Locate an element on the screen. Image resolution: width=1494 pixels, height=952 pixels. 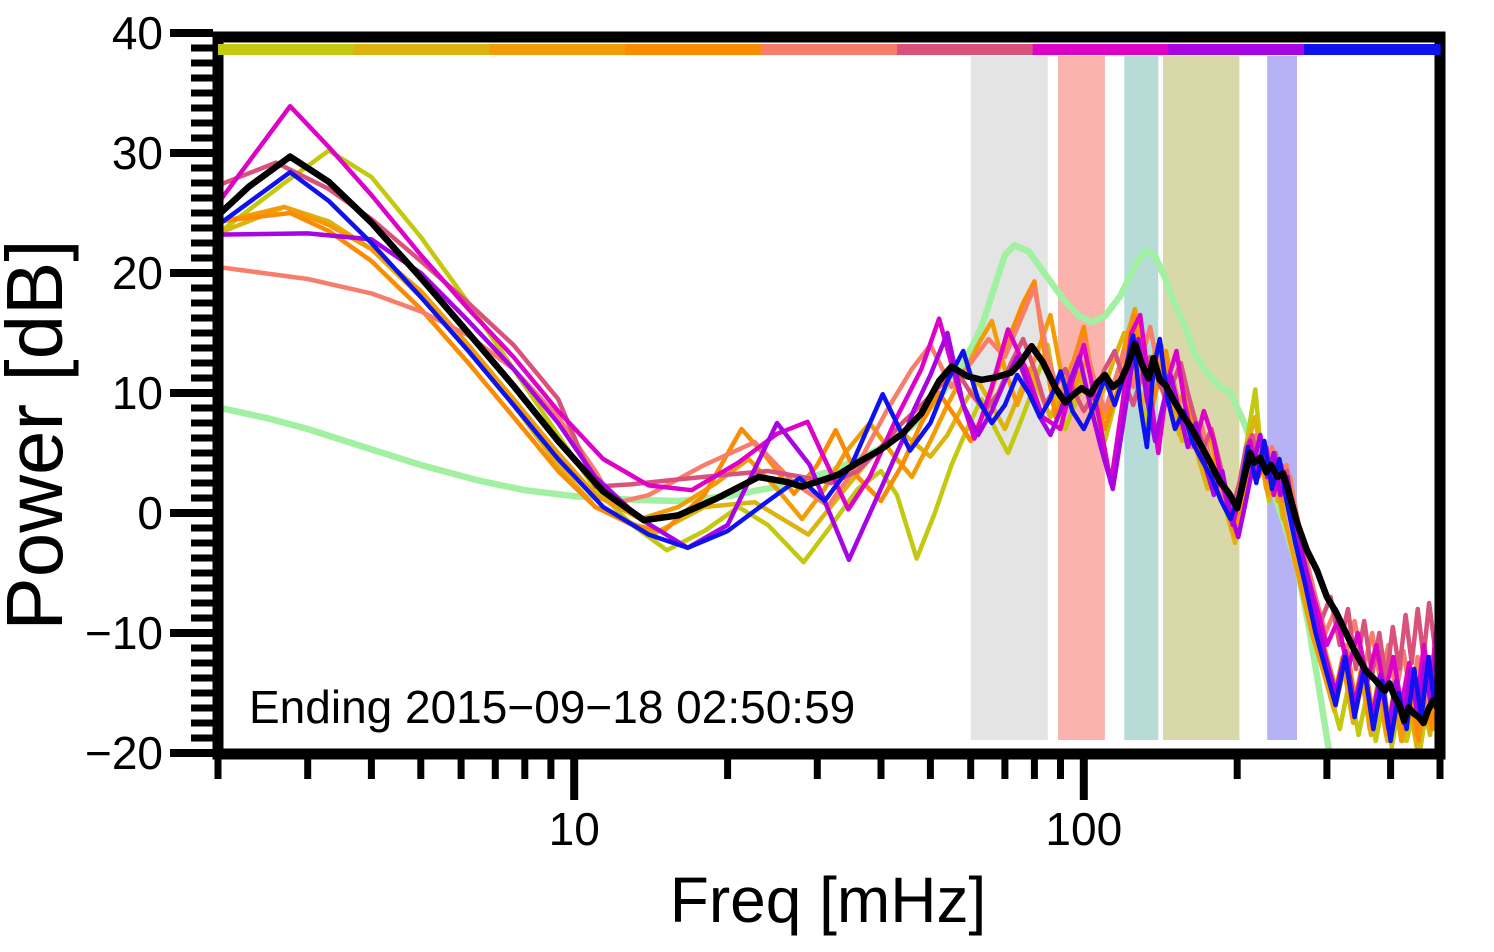
x-axis-title: Freq [mHz] is located at coordinates (828, 900).